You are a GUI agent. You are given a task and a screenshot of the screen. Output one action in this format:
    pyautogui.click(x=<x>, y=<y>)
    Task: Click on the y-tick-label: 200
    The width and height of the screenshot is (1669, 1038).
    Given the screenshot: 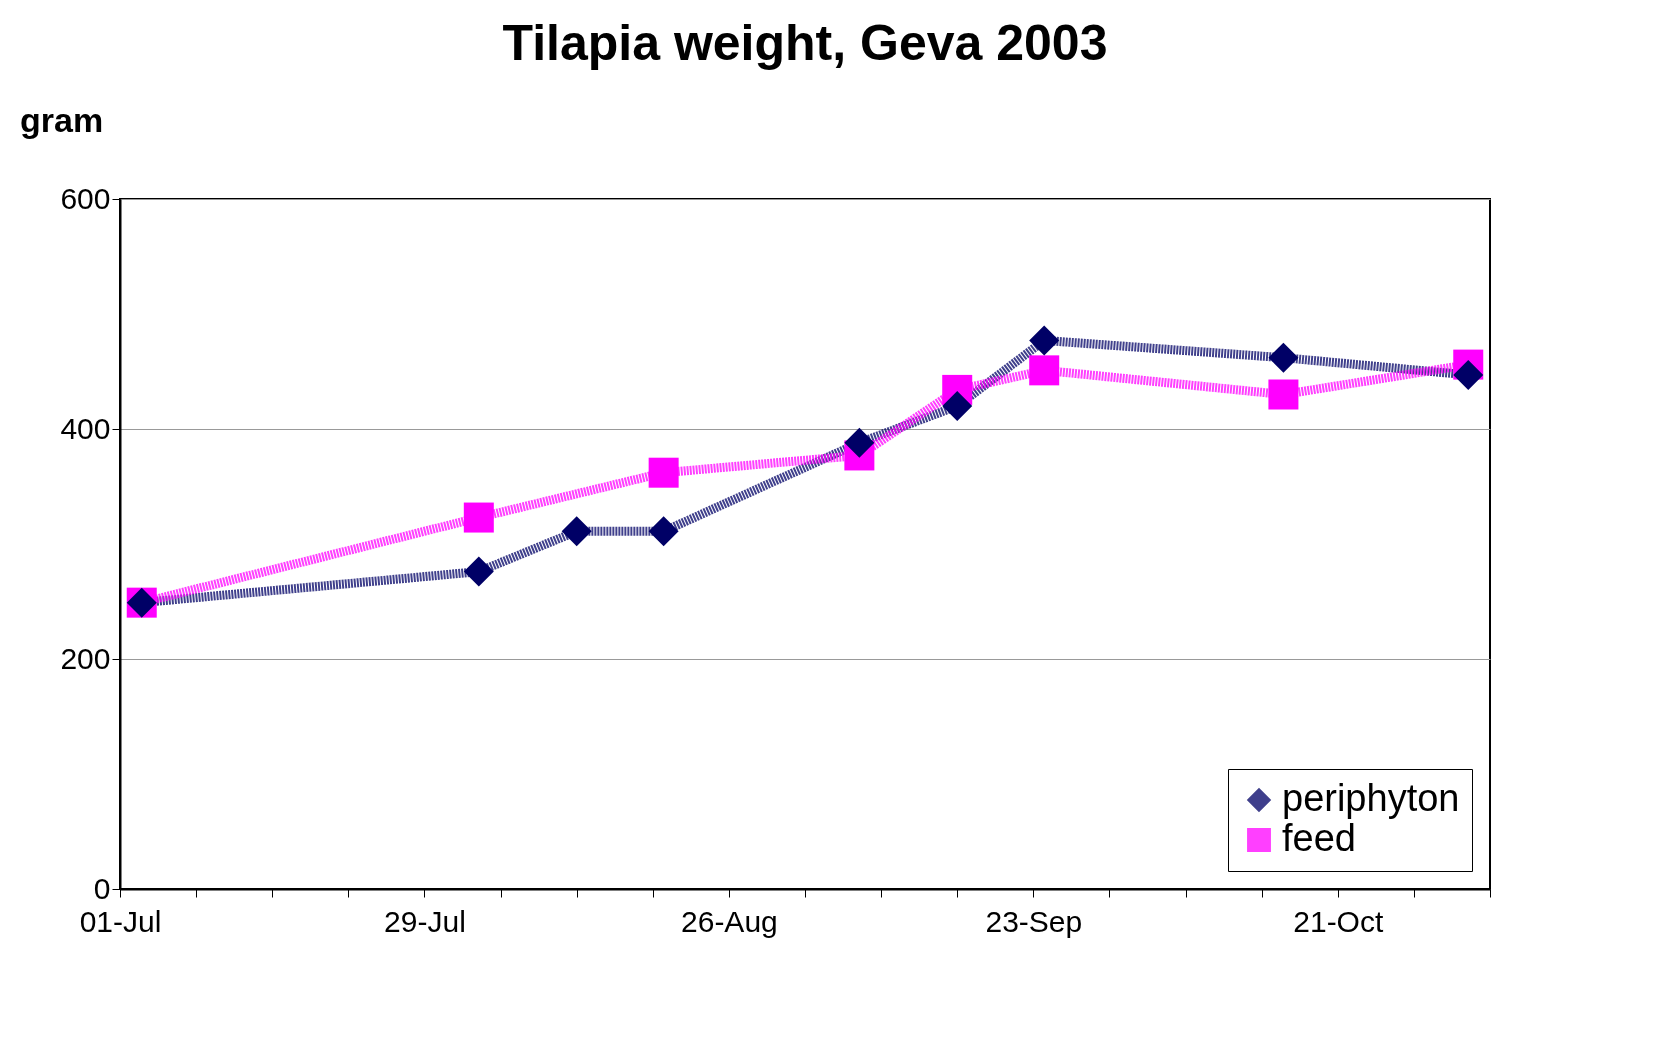 What is the action you would take?
    pyautogui.click(x=85, y=658)
    